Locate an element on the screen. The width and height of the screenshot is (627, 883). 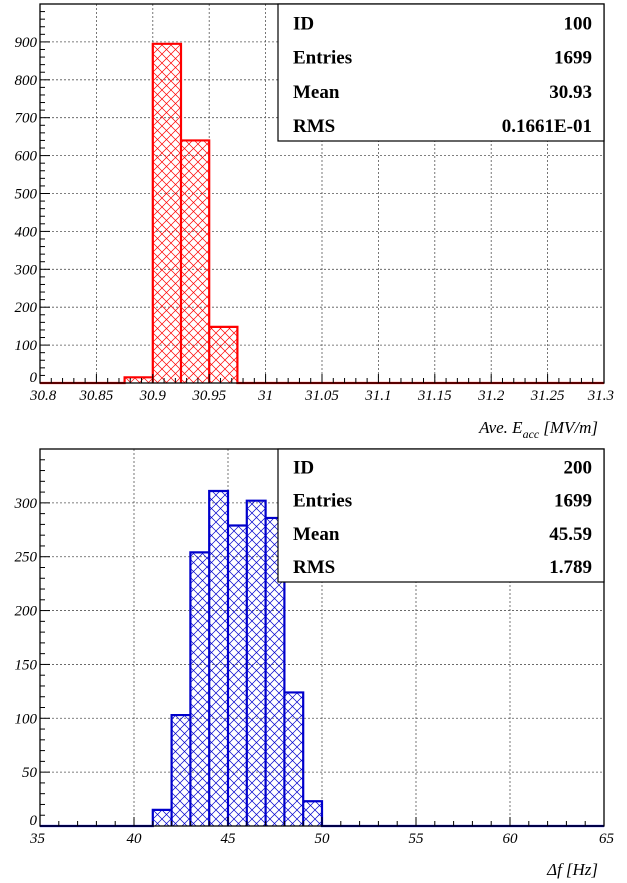
eacc-y-tick-label: 900 is located at coordinates (26, 43).